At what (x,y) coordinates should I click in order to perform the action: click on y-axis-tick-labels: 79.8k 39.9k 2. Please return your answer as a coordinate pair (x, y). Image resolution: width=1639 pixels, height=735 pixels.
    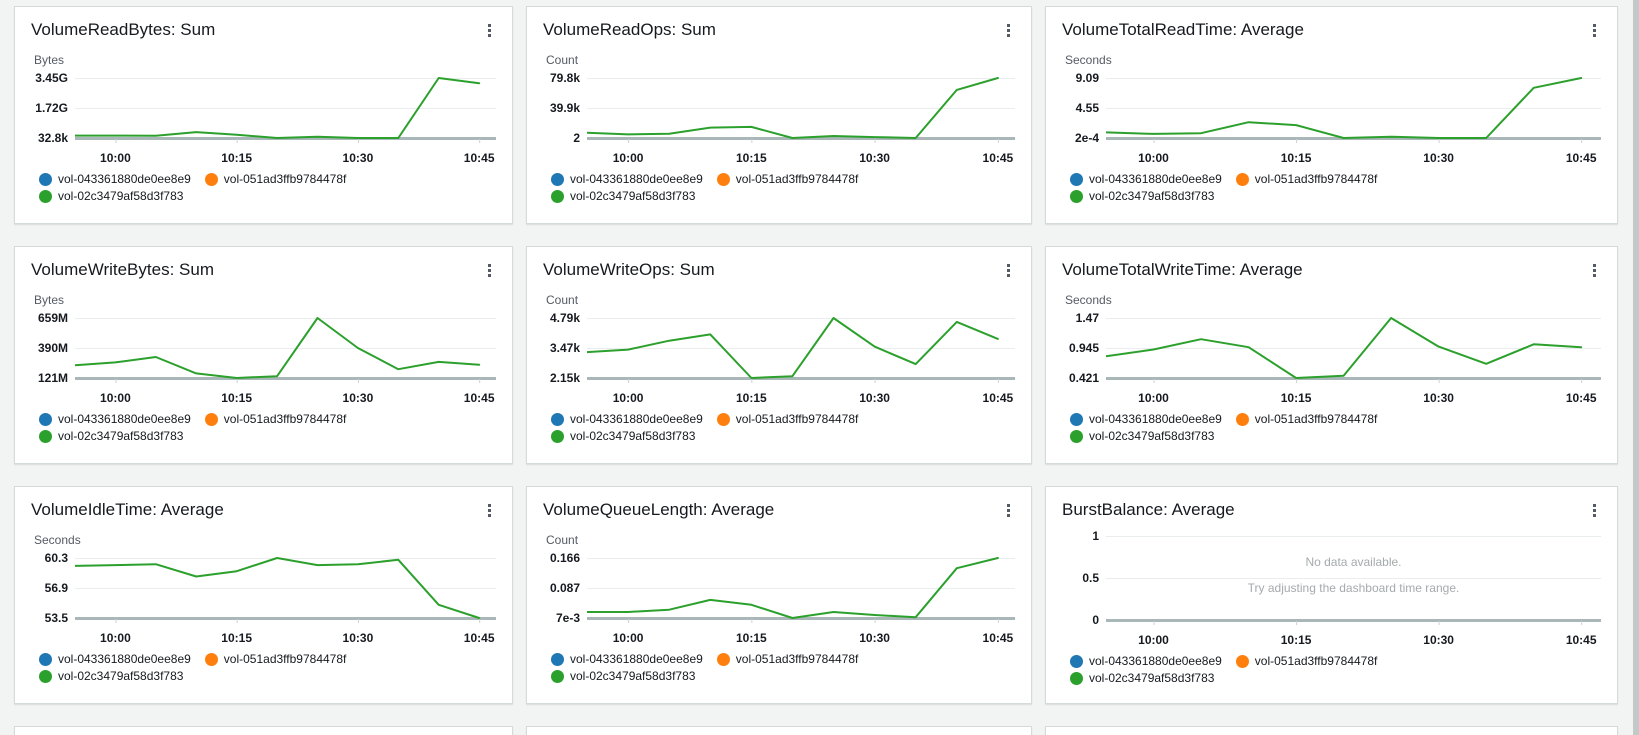
    Looking at the image, I should click on (565, 108).